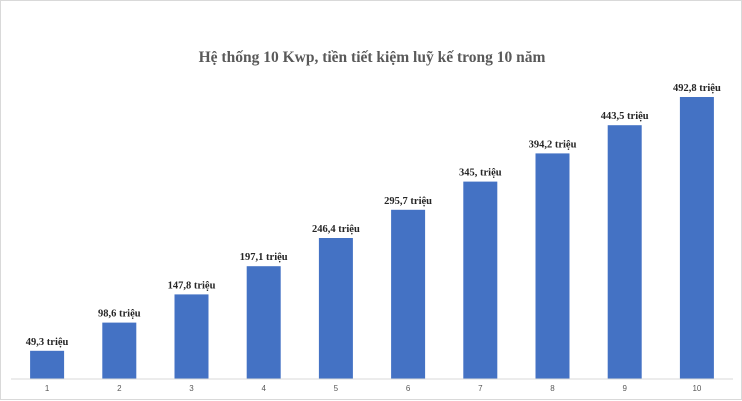 The height and width of the screenshot is (401, 742). What do you see at coordinates (553, 144) in the screenshot?
I see `data-label-8: 394,2 triệu` at bounding box center [553, 144].